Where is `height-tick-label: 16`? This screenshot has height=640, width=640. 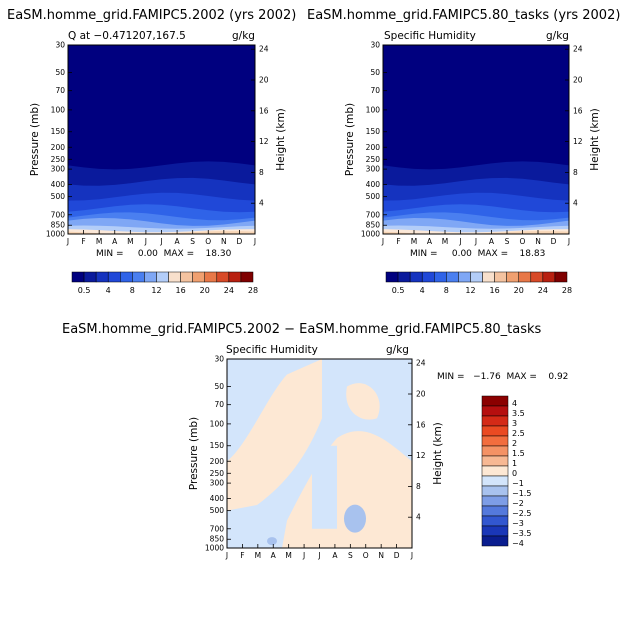 height-tick-label: 16 is located at coordinates (578, 110).